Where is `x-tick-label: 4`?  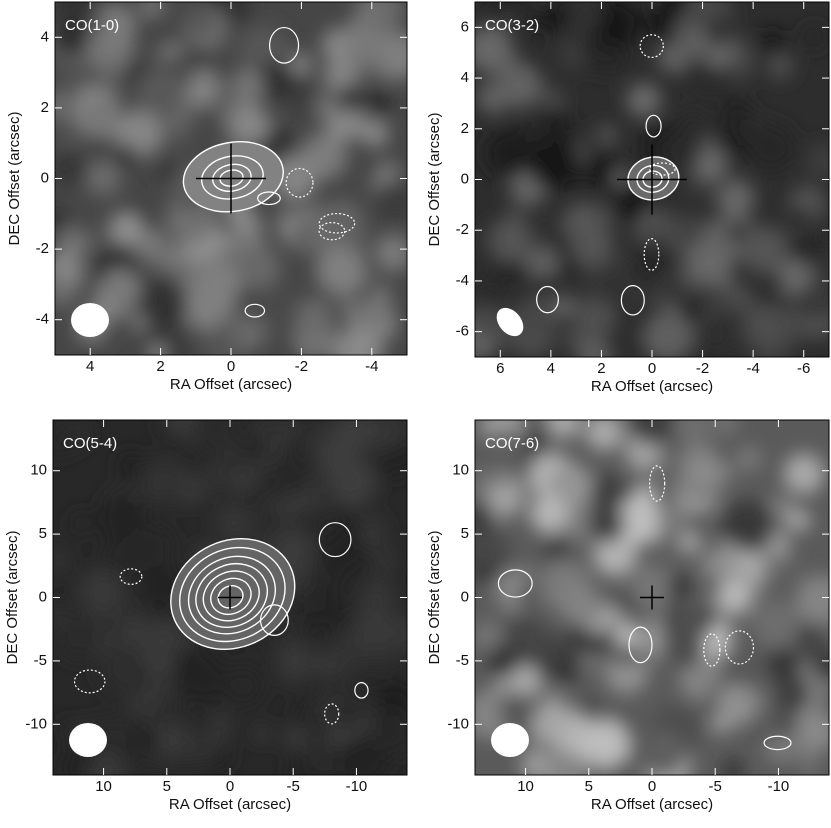 x-tick-label: 4 is located at coordinates (90, 366).